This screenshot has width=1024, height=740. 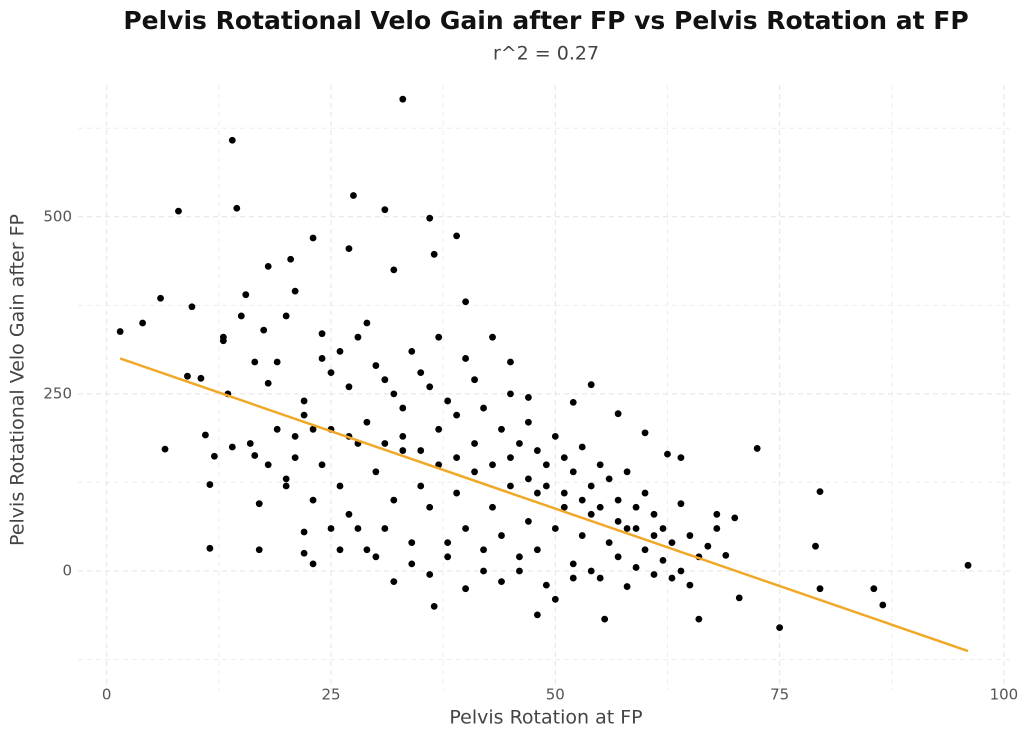 What do you see at coordinates (57, 393) in the screenshot?
I see `y-tick-label: 250` at bounding box center [57, 393].